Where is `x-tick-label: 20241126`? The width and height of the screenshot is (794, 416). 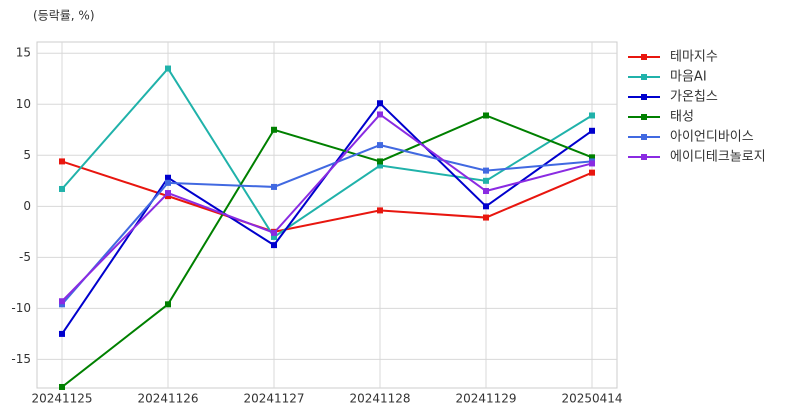
x-tick-label: 20241126 is located at coordinates (167, 399).